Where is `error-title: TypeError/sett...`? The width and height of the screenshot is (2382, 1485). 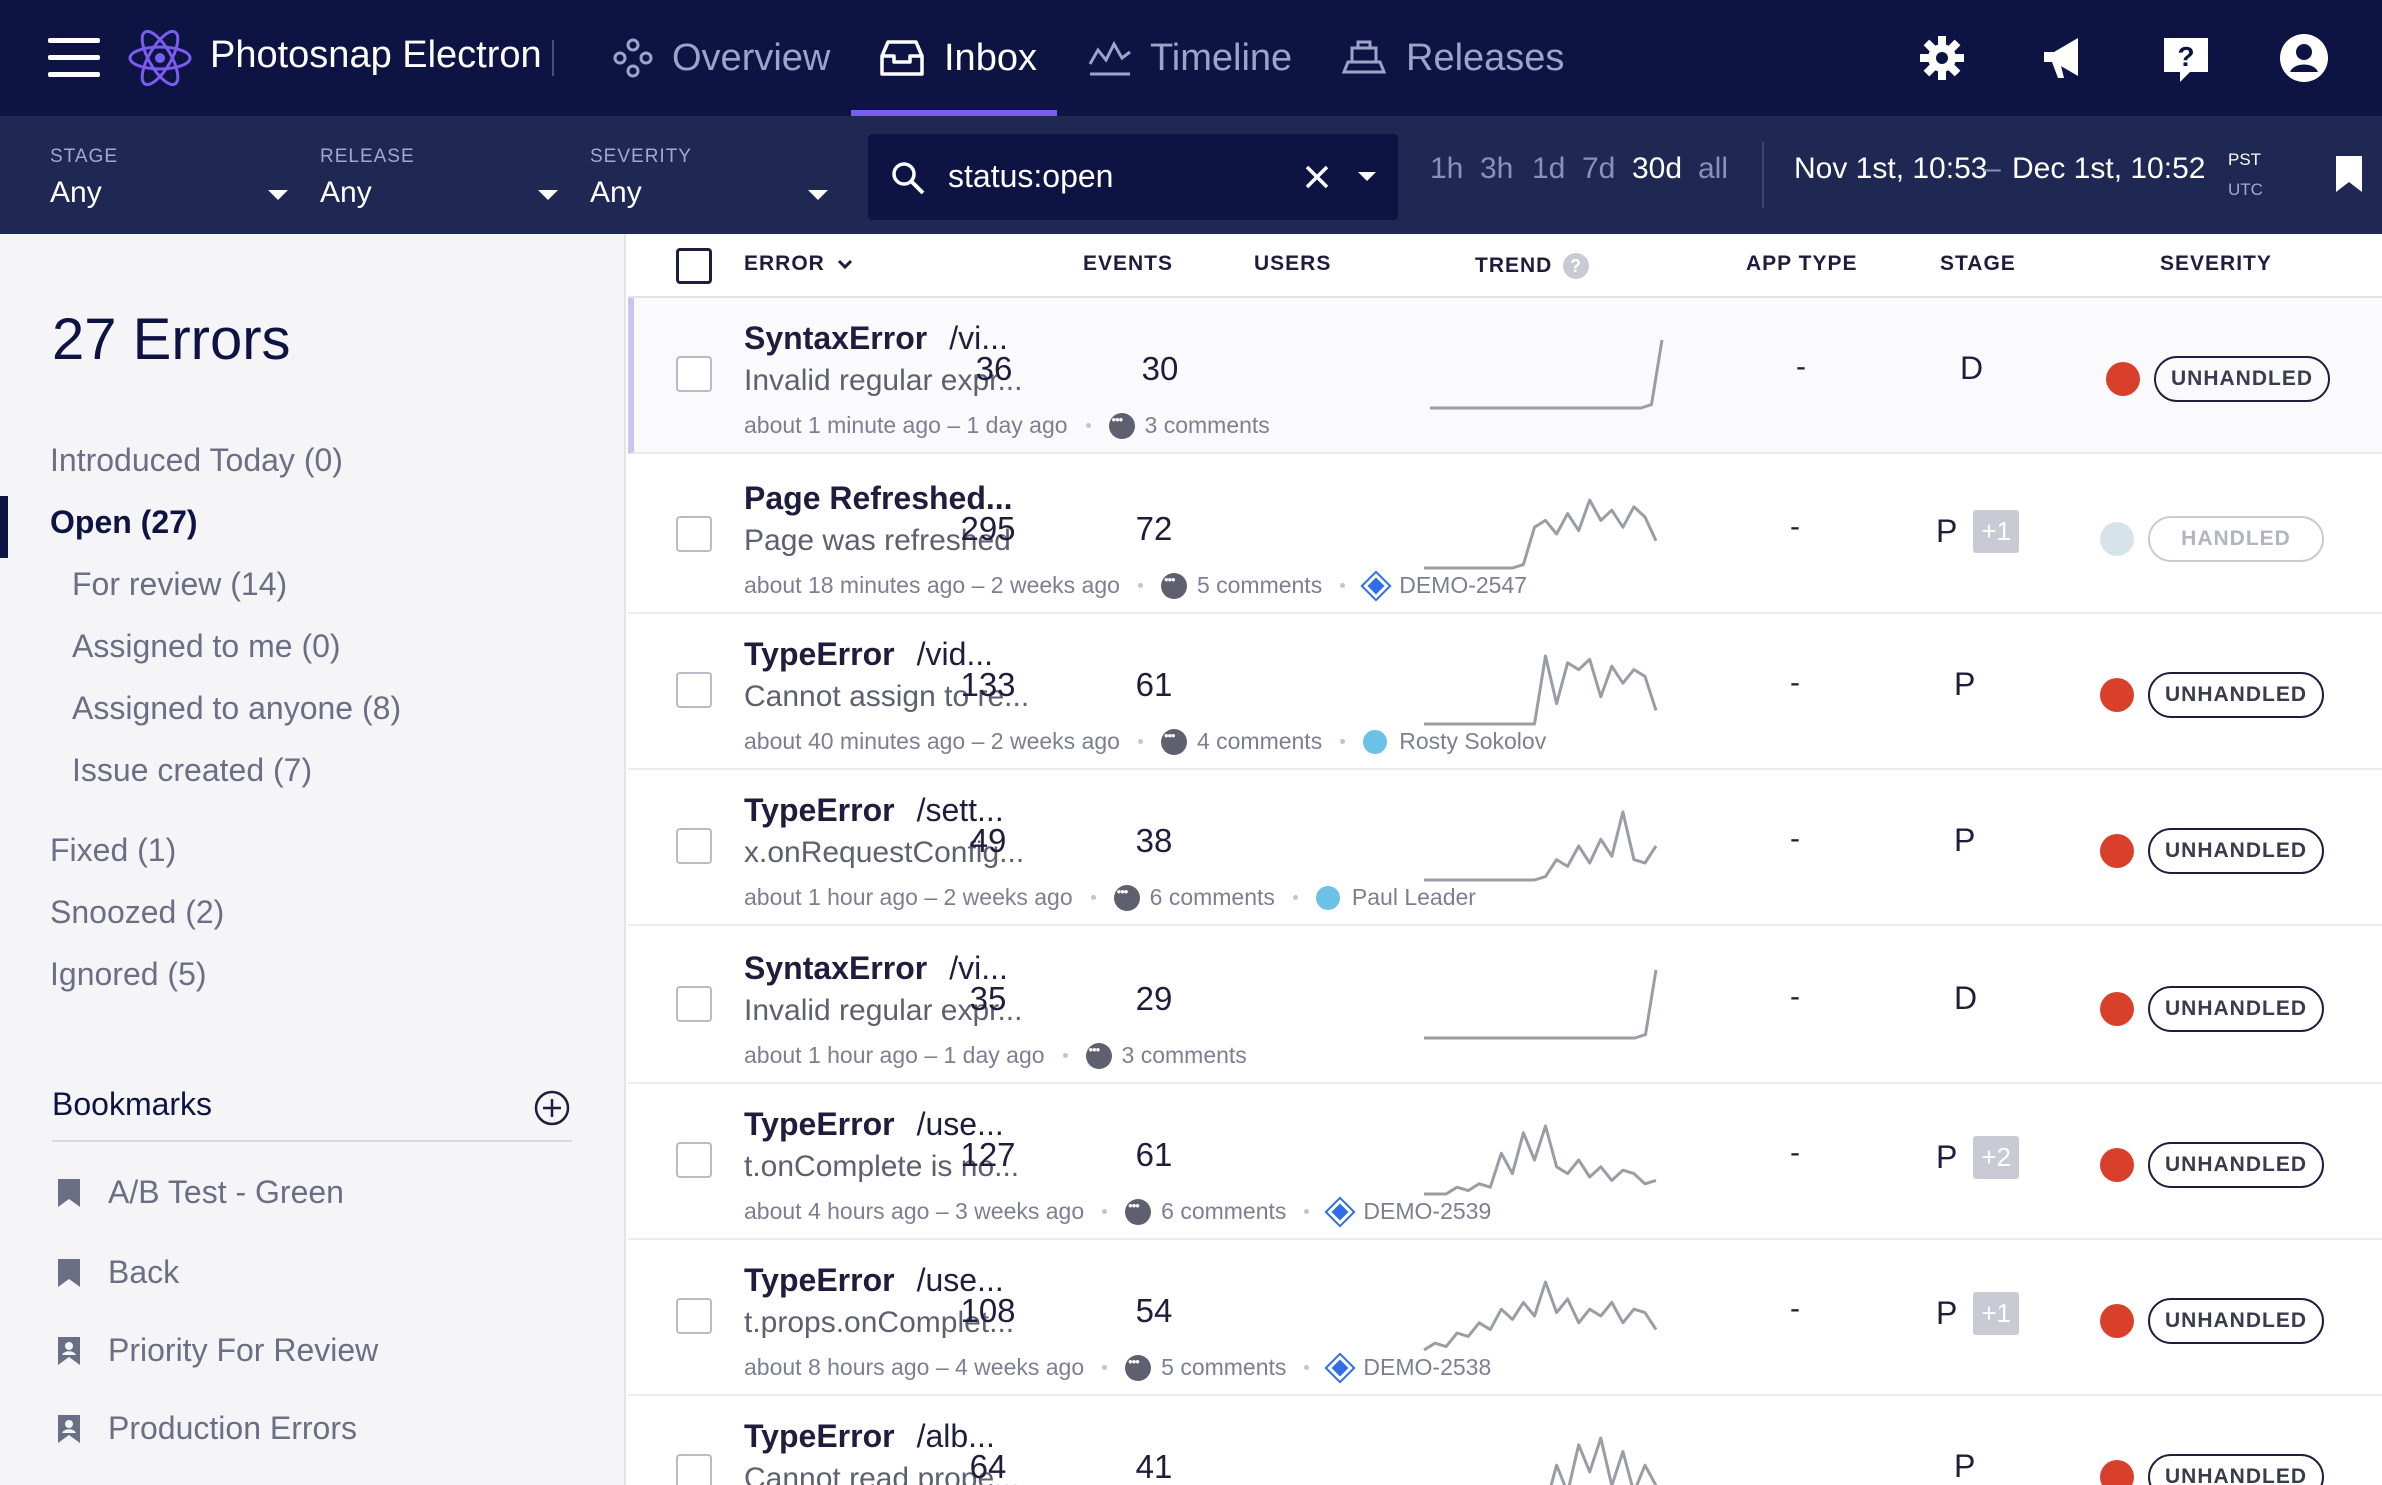
error-title: TypeError/sett... is located at coordinates (874, 810).